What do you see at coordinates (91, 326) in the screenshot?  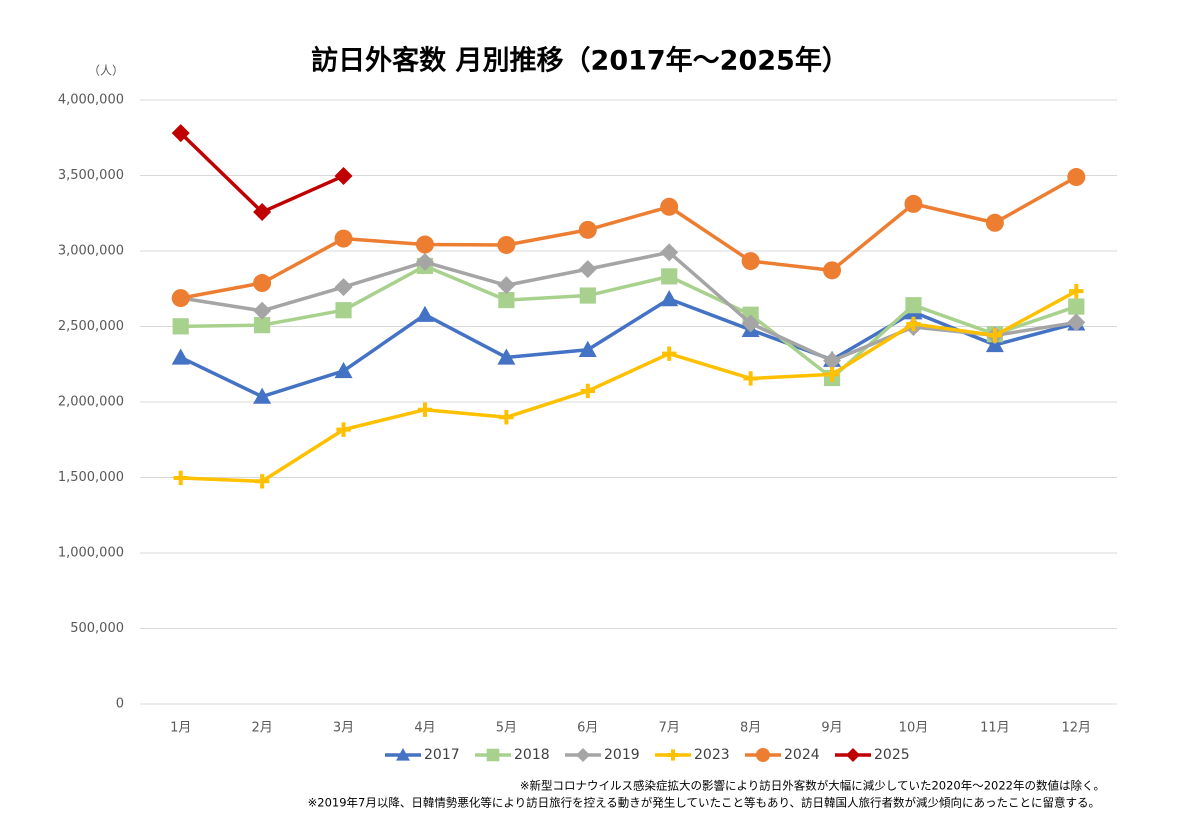 I see `y-tick-label: 2,500,000` at bounding box center [91, 326].